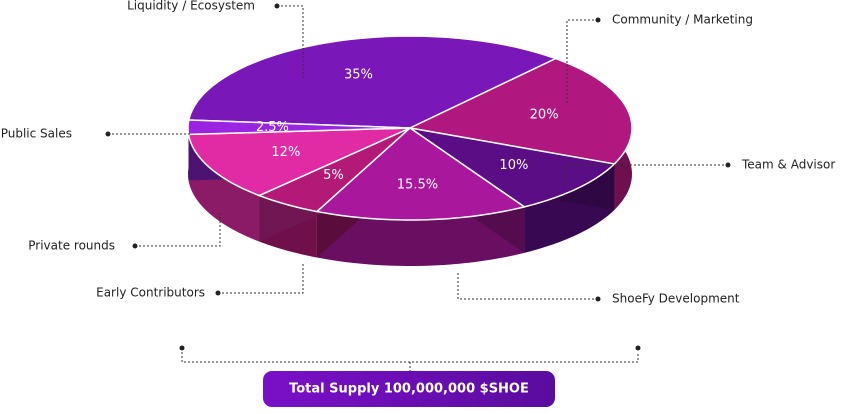 This screenshot has height=414, width=847. What do you see at coordinates (417, 184) in the screenshot?
I see `slice-label: 15.5%` at bounding box center [417, 184].